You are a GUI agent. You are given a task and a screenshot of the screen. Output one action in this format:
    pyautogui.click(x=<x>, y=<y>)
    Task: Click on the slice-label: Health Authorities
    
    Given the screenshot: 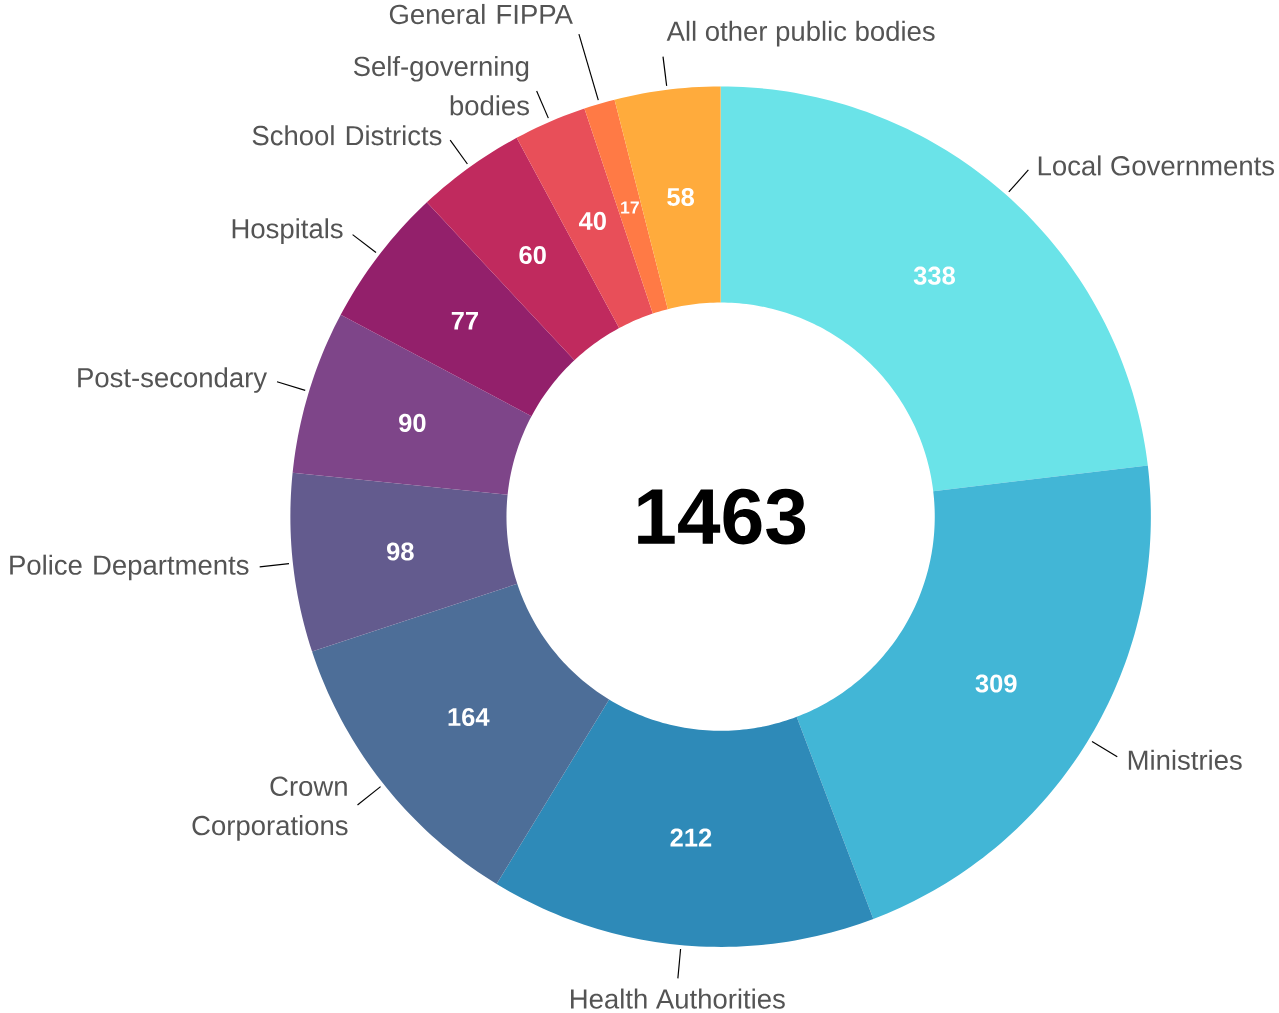 What is the action you would take?
    pyautogui.click(x=678, y=998)
    